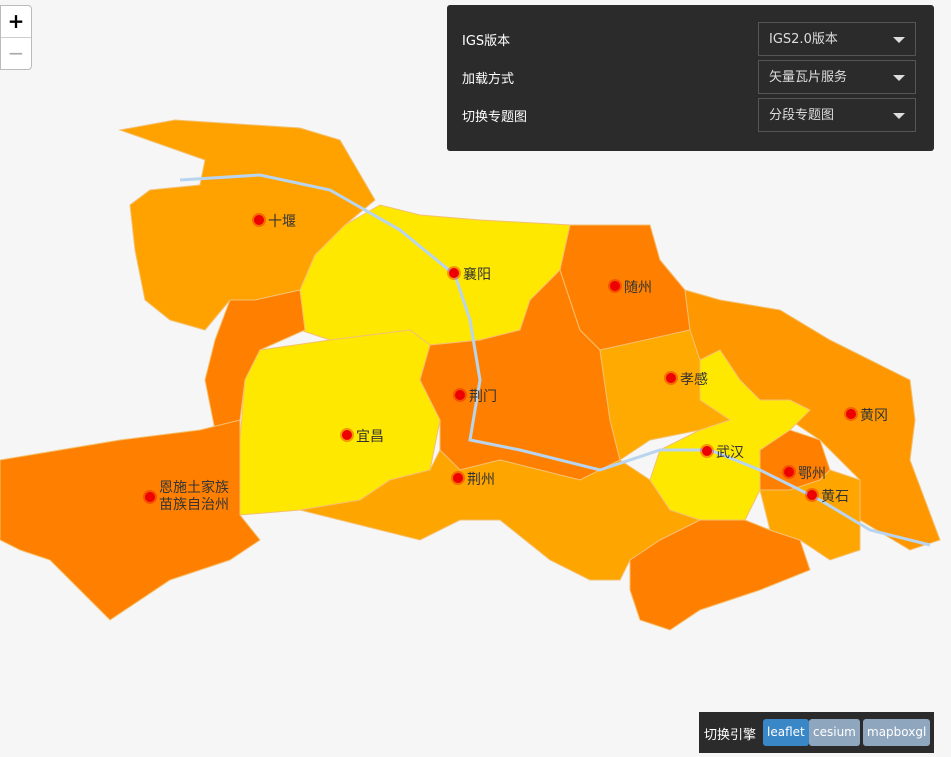  I want to click on city-label: 荆门, so click(483, 397).